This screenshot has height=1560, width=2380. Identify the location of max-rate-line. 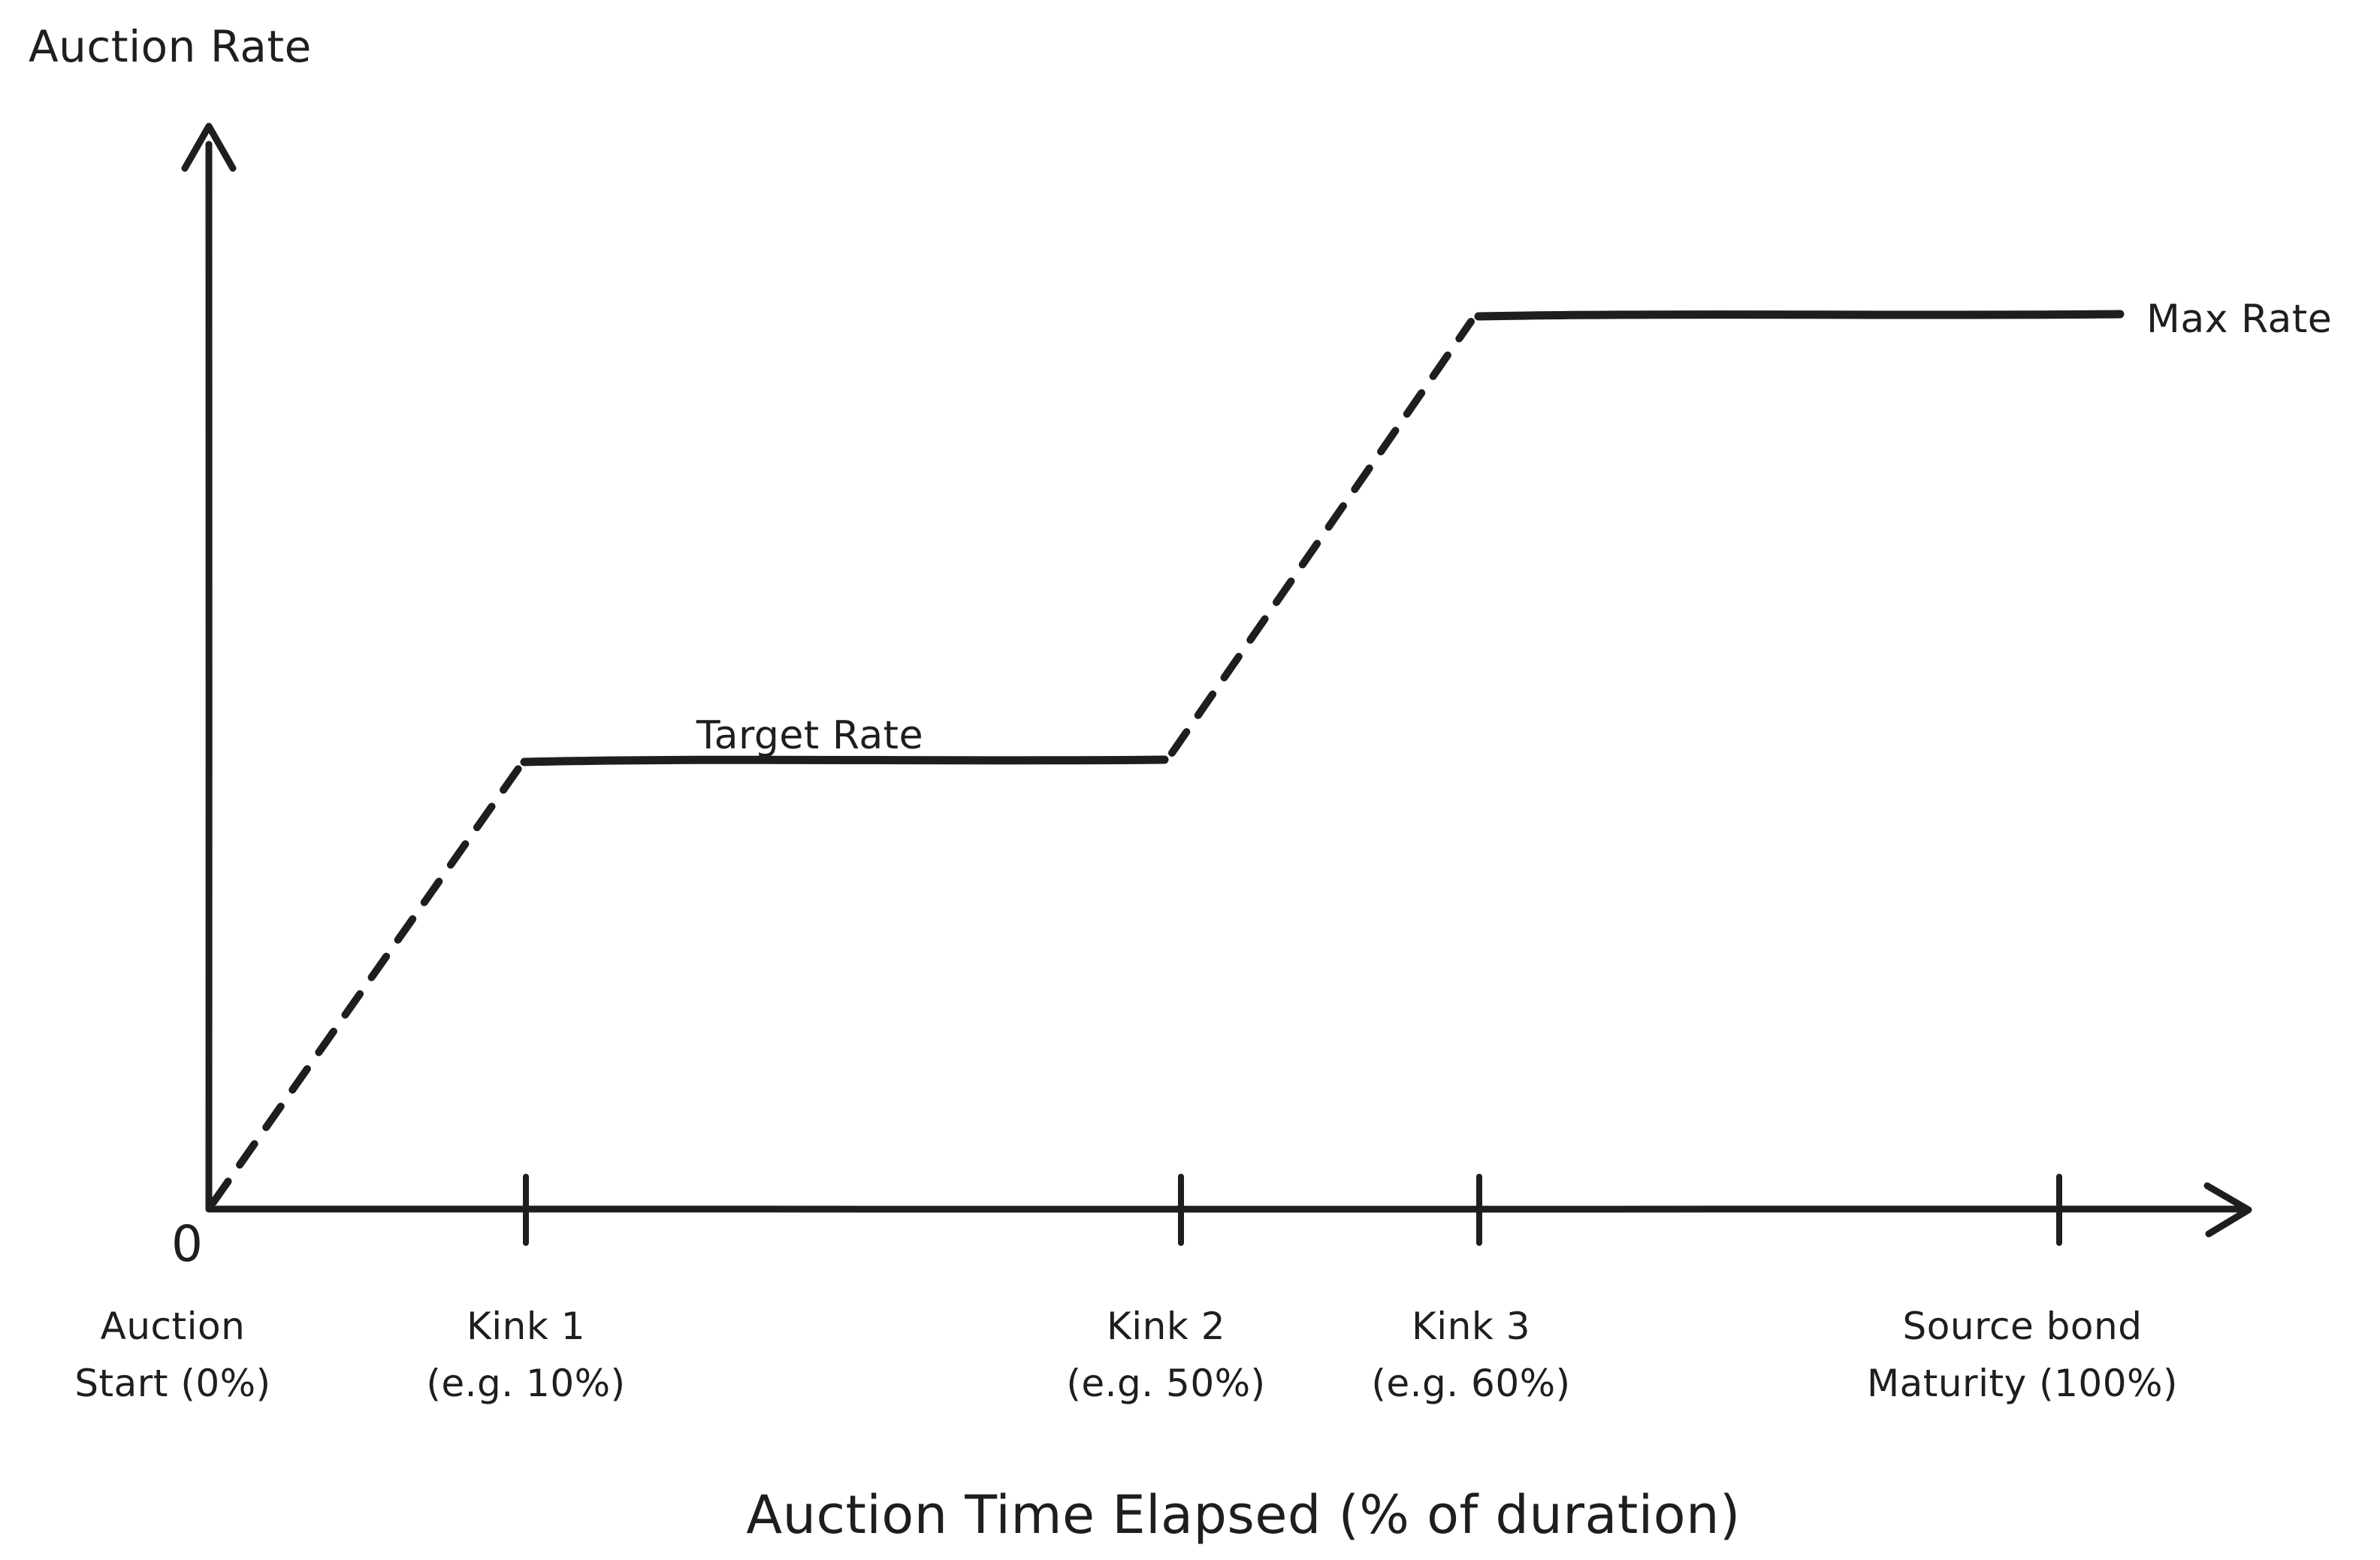
(1799, 315).